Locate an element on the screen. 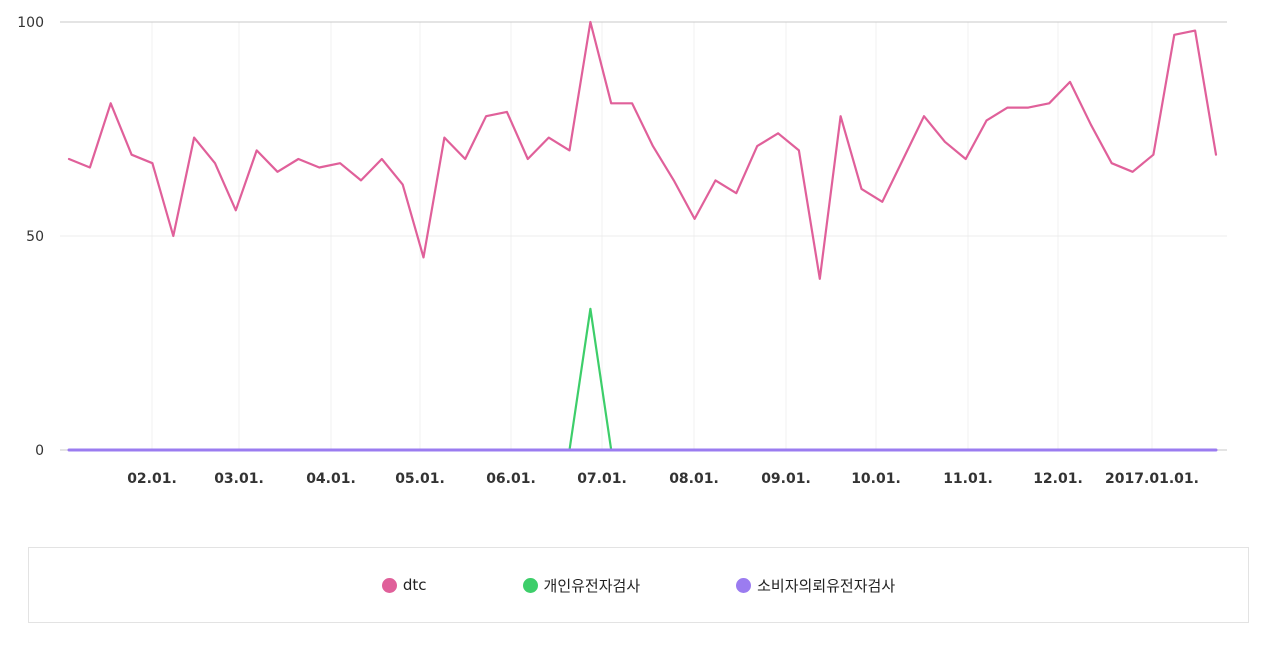  x-tick-label: 2017.01.01. is located at coordinates (1152, 479).